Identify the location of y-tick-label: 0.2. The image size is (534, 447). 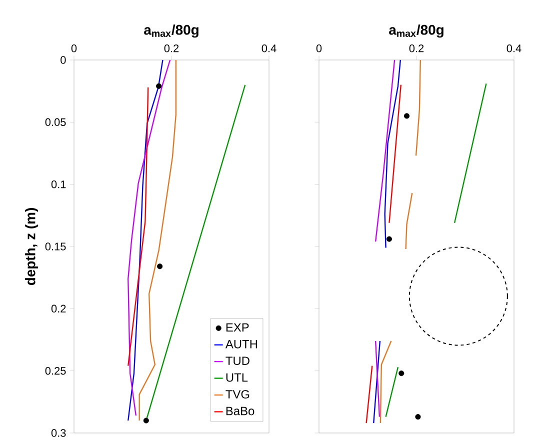
(58, 308).